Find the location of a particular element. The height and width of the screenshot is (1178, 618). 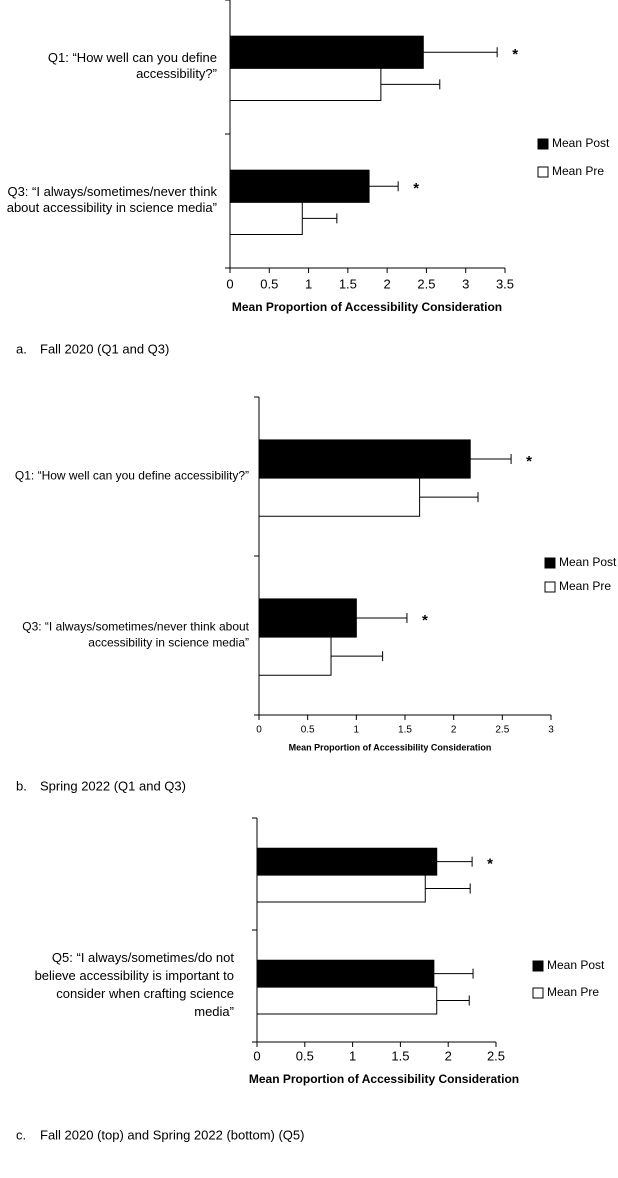

caption-label: c. is located at coordinates (21, 1134).